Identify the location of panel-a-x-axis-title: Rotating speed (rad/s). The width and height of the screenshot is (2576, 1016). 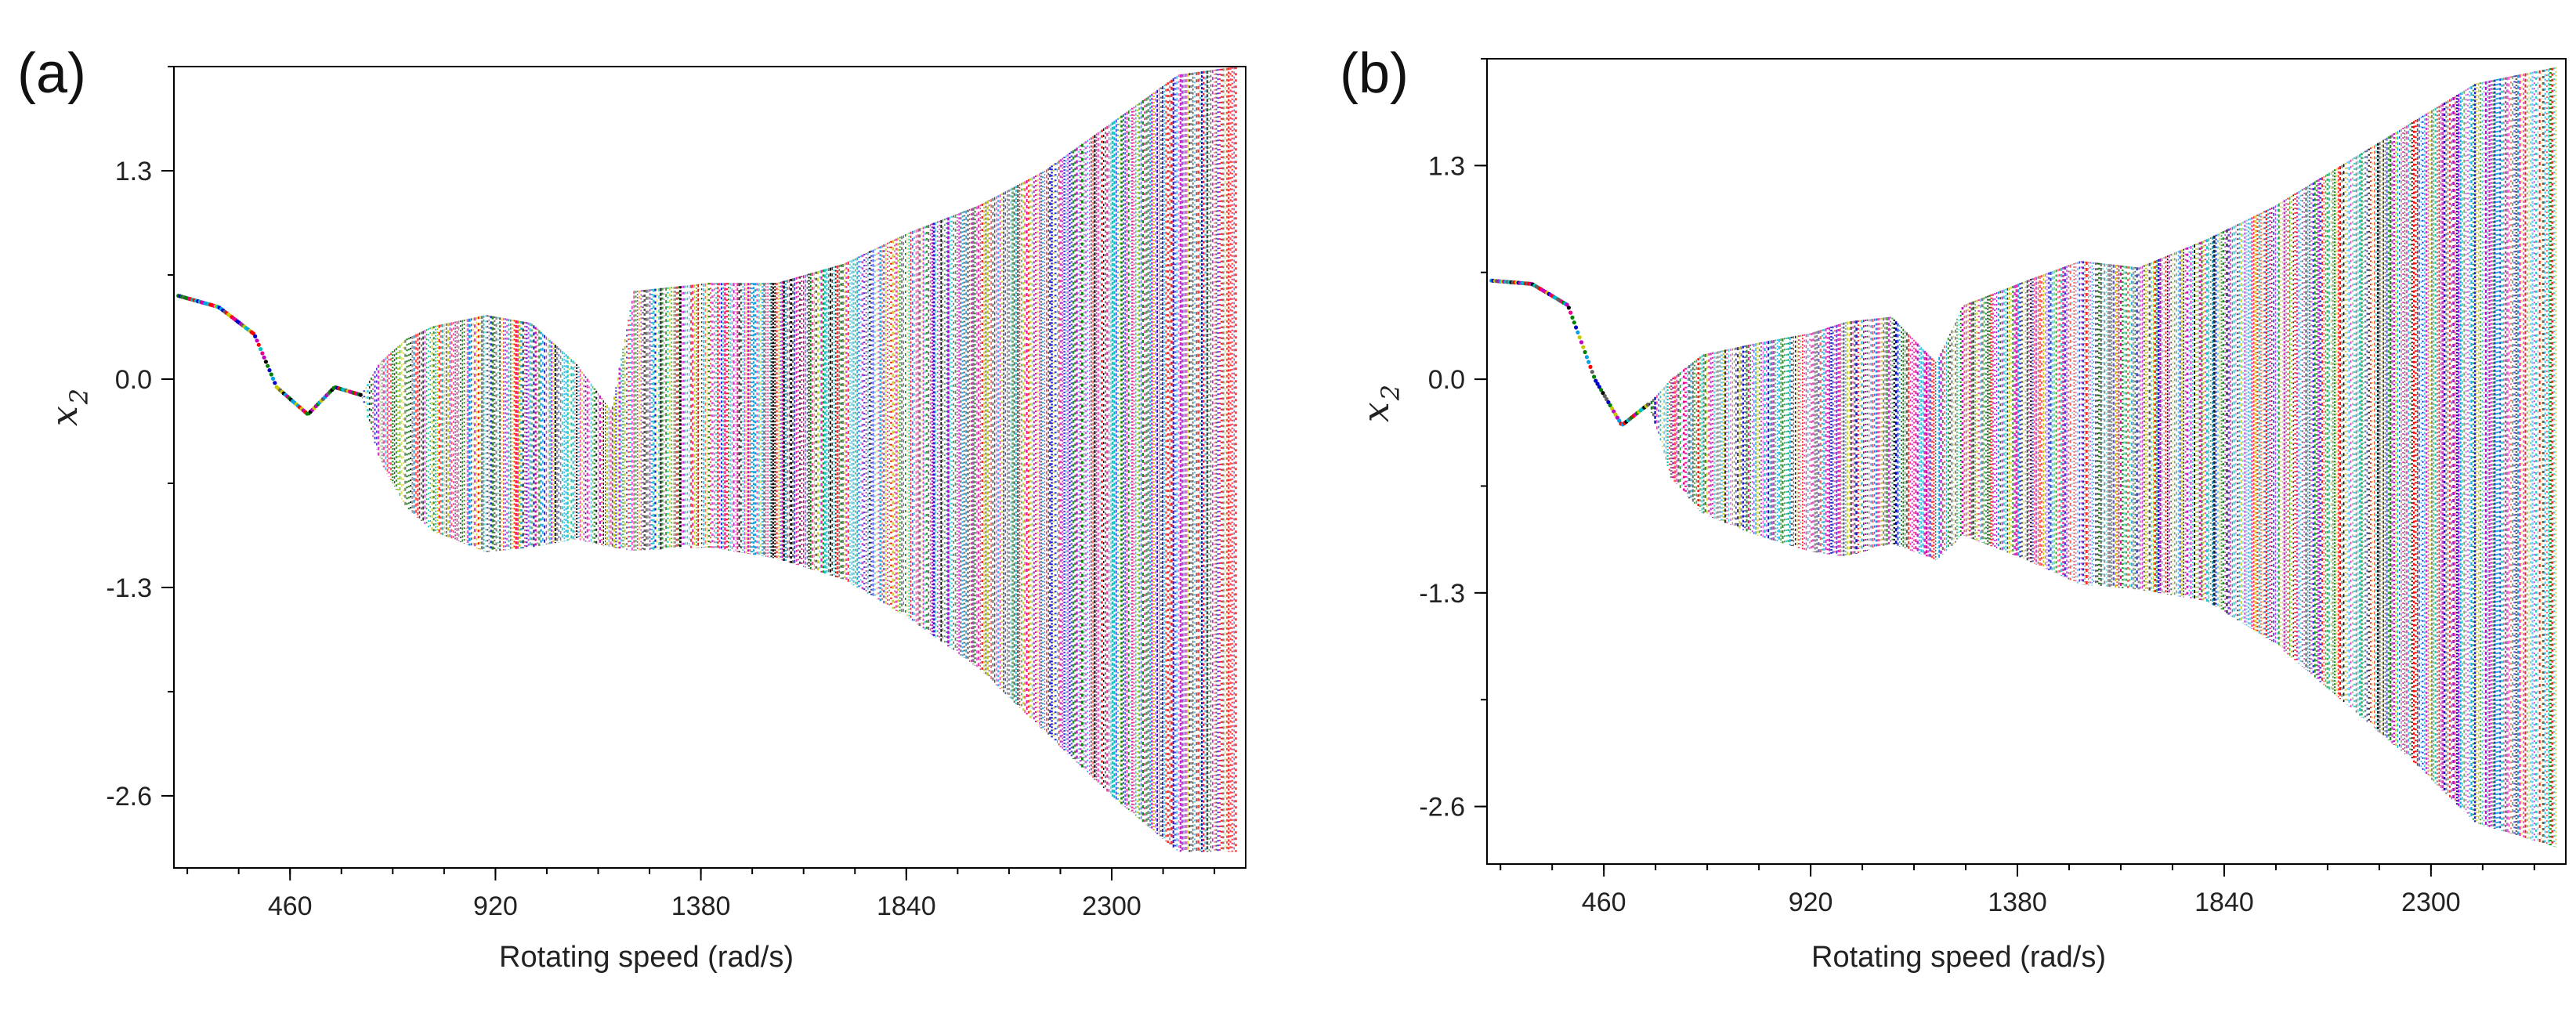
(647, 957).